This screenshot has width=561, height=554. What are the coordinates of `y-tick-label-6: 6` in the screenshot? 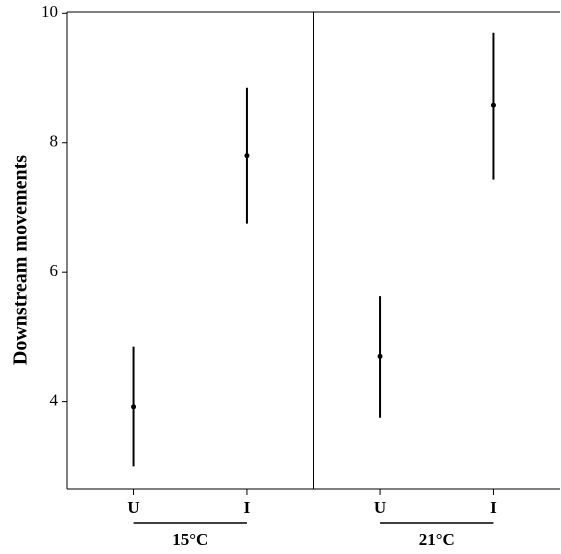 It's located at (54, 270).